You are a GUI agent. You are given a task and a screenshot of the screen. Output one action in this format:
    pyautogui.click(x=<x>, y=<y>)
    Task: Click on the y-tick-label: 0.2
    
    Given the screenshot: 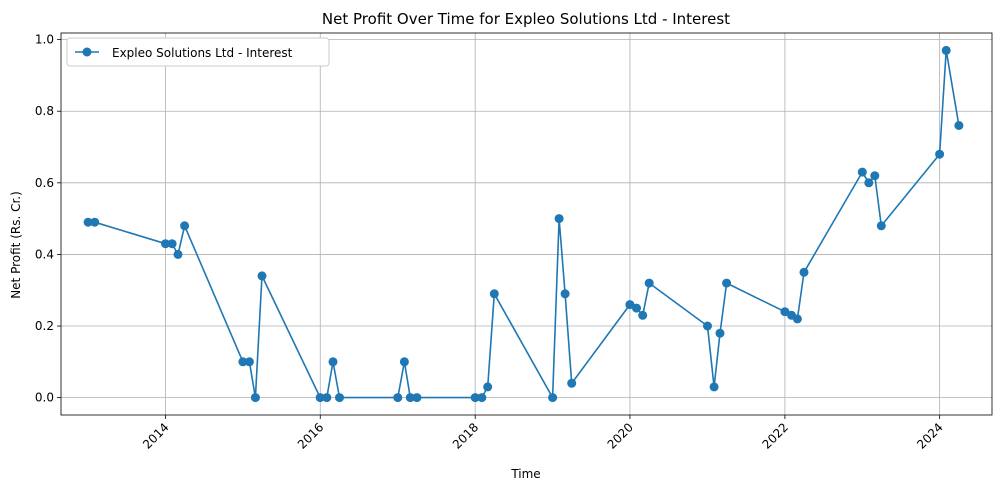 What is the action you would take?
    pyautogui.click(x=44, y=326)
    